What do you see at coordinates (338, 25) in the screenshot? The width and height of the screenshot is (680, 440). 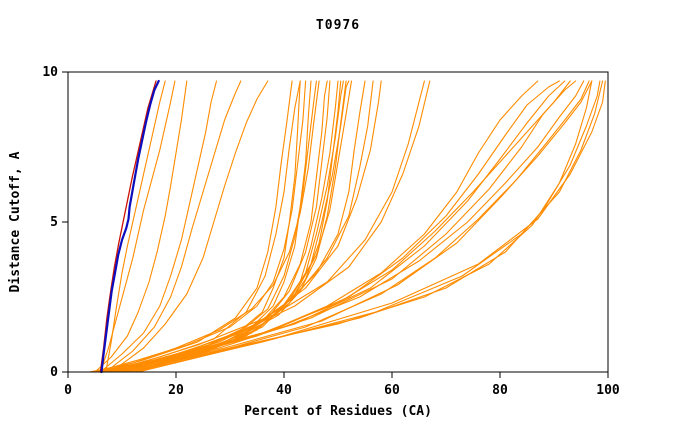 I see `chart-title: T0976` at bounding box center [338, 25].